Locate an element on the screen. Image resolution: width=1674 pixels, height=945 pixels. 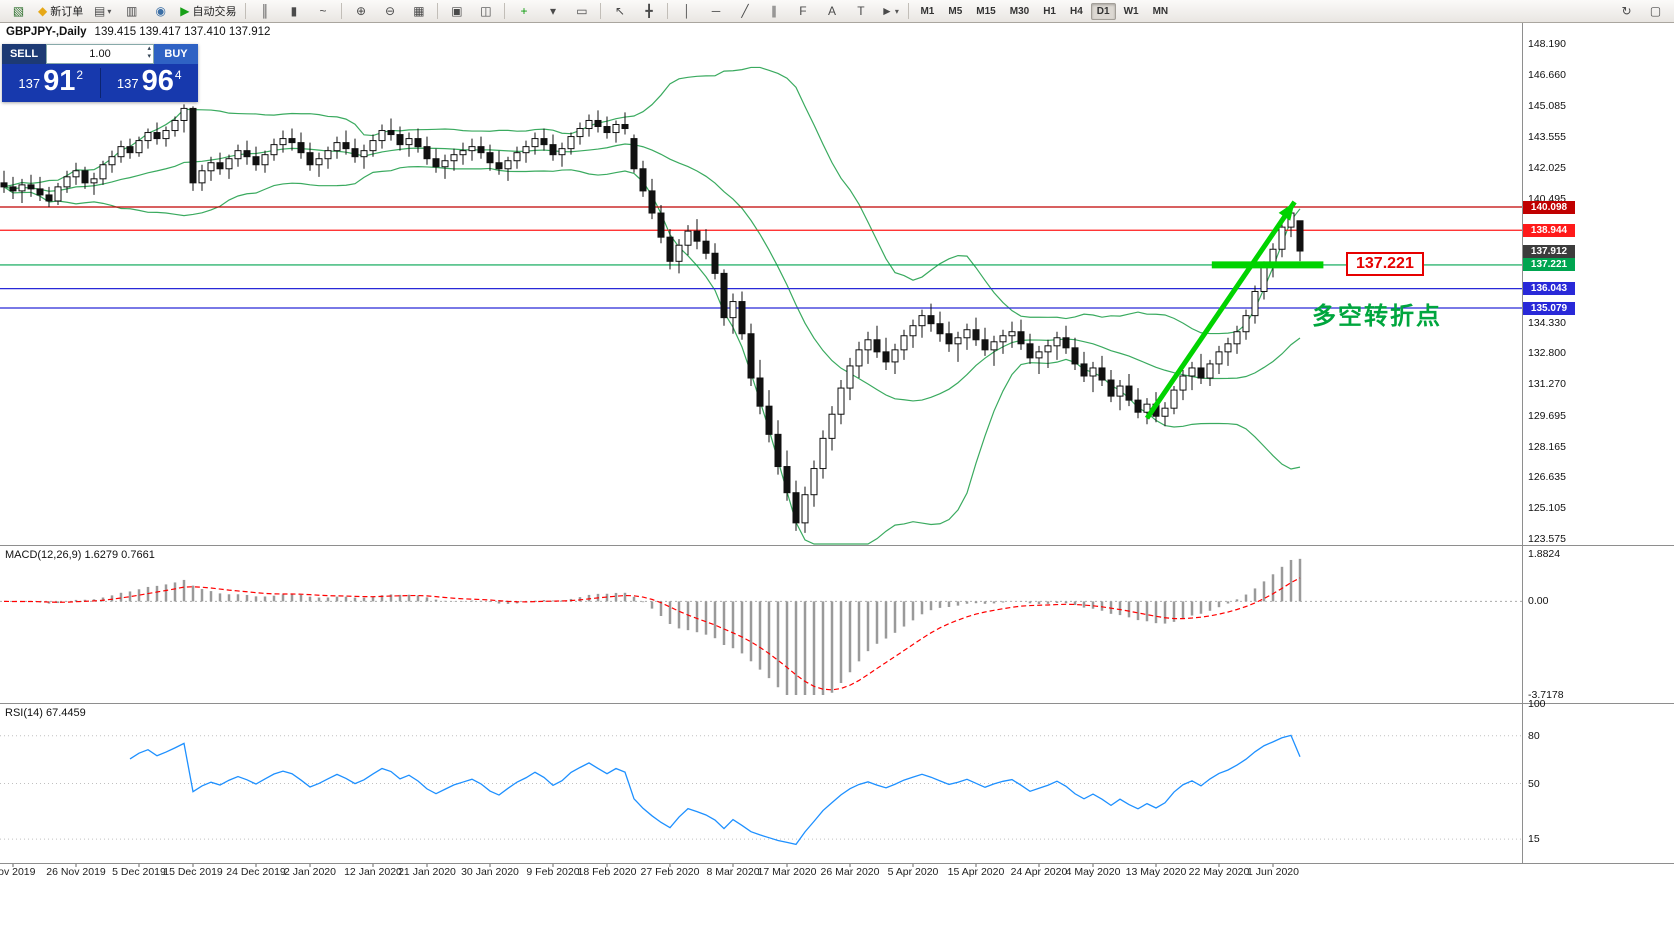
community-button: ◉ is located at coordinates (160, 11).